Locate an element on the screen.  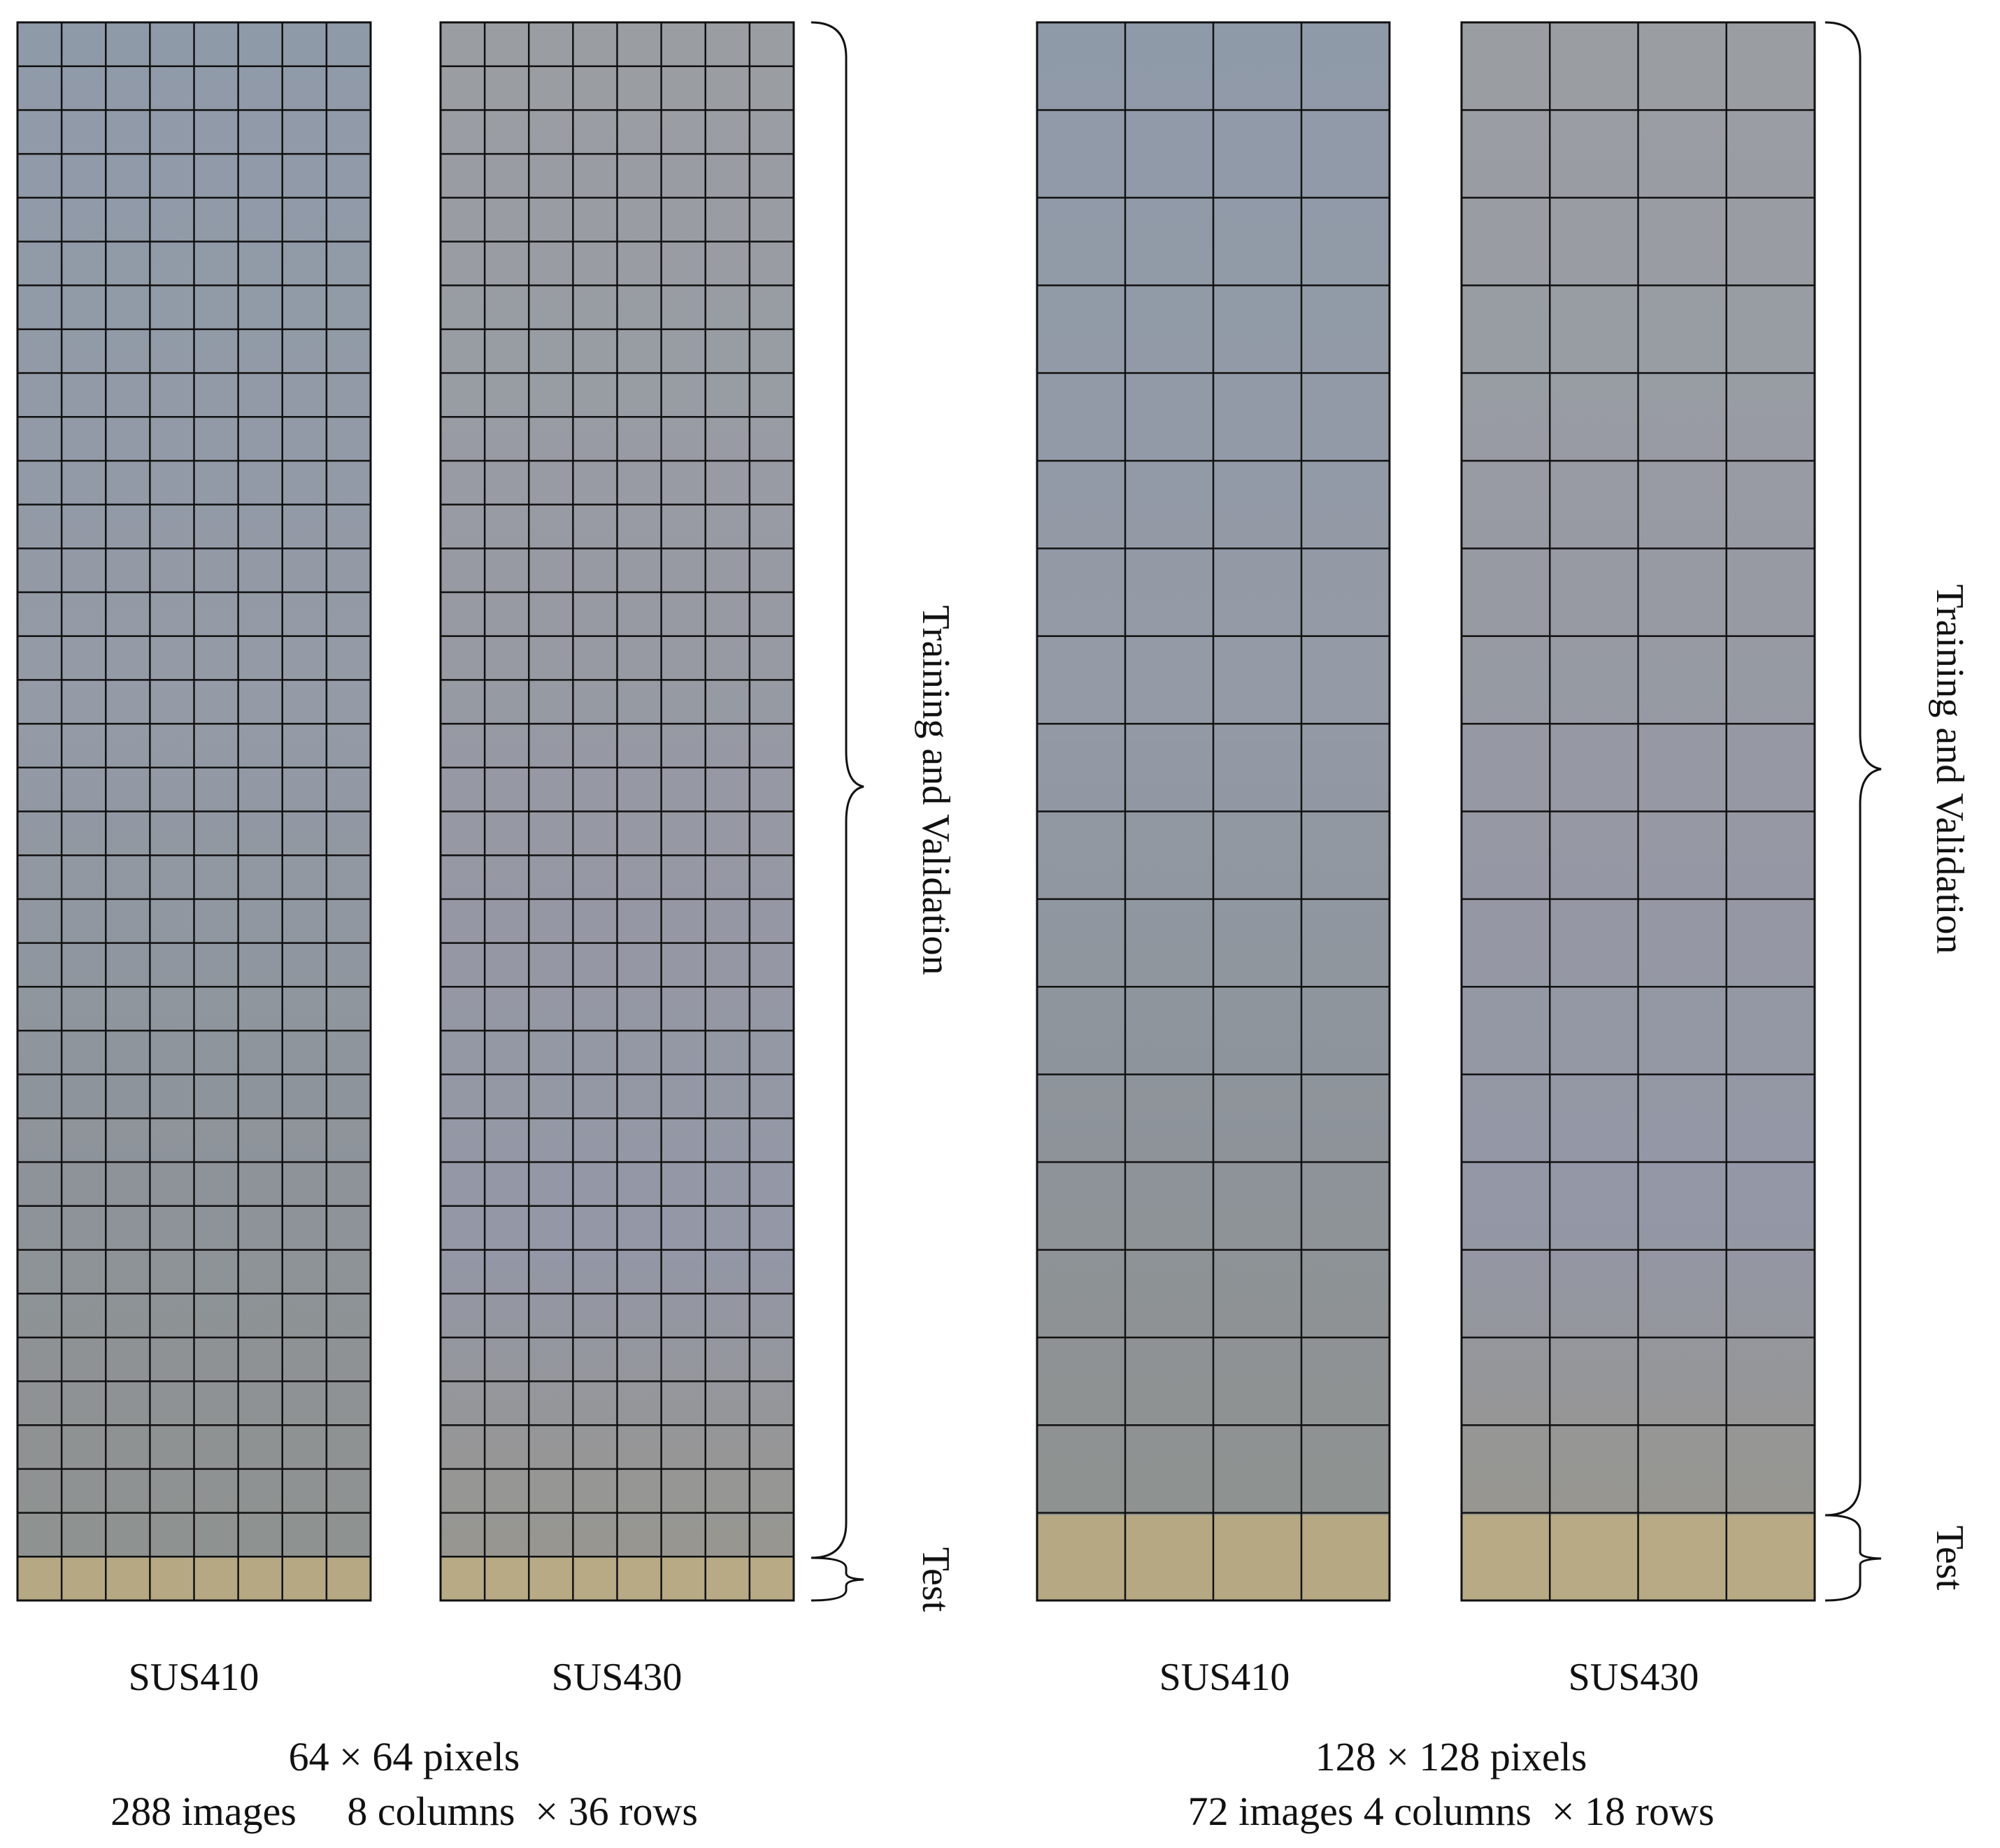
caption-size-128: 128 × 128 pixels is located at coordinates (1451, 1756).